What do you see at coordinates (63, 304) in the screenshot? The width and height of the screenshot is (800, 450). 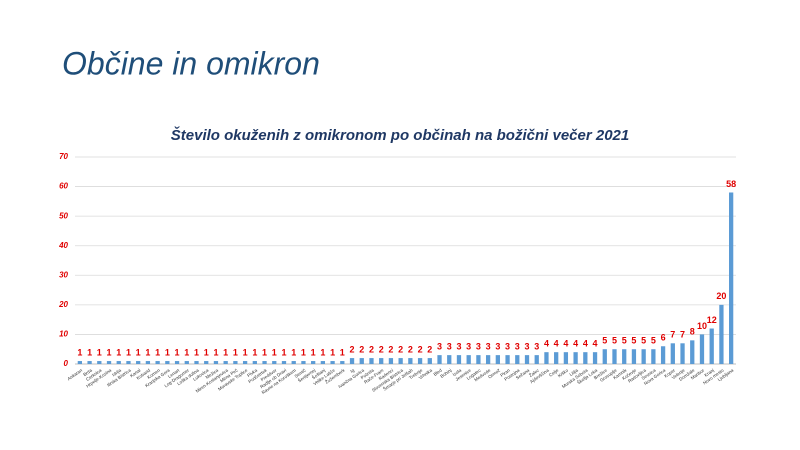 I see `y-tick-label: 20` at bounding box center [63, 304].